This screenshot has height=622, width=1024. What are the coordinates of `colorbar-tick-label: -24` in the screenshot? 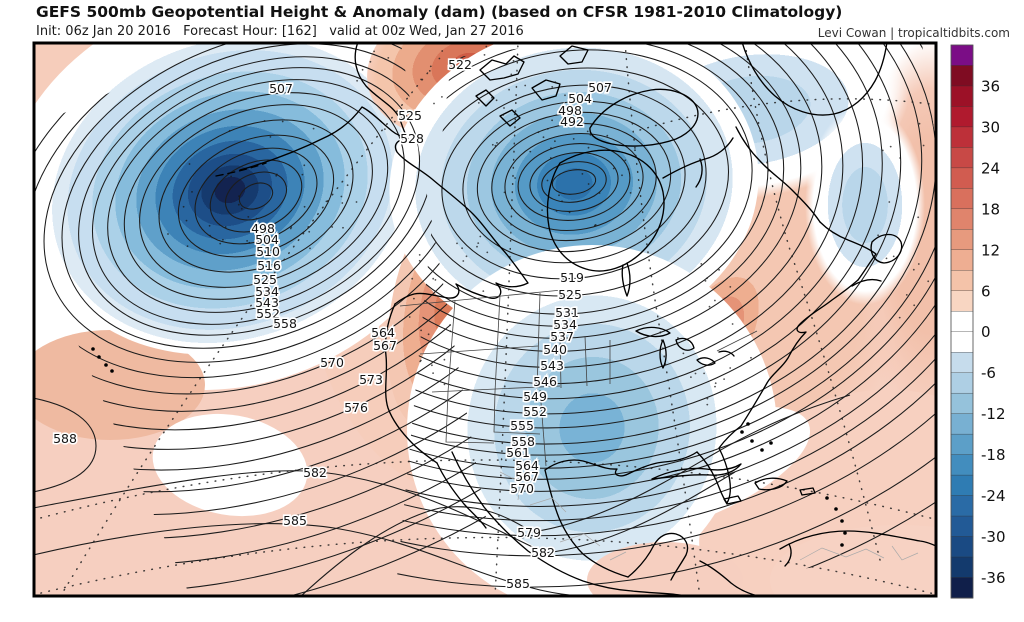 It's located at (993, 496).